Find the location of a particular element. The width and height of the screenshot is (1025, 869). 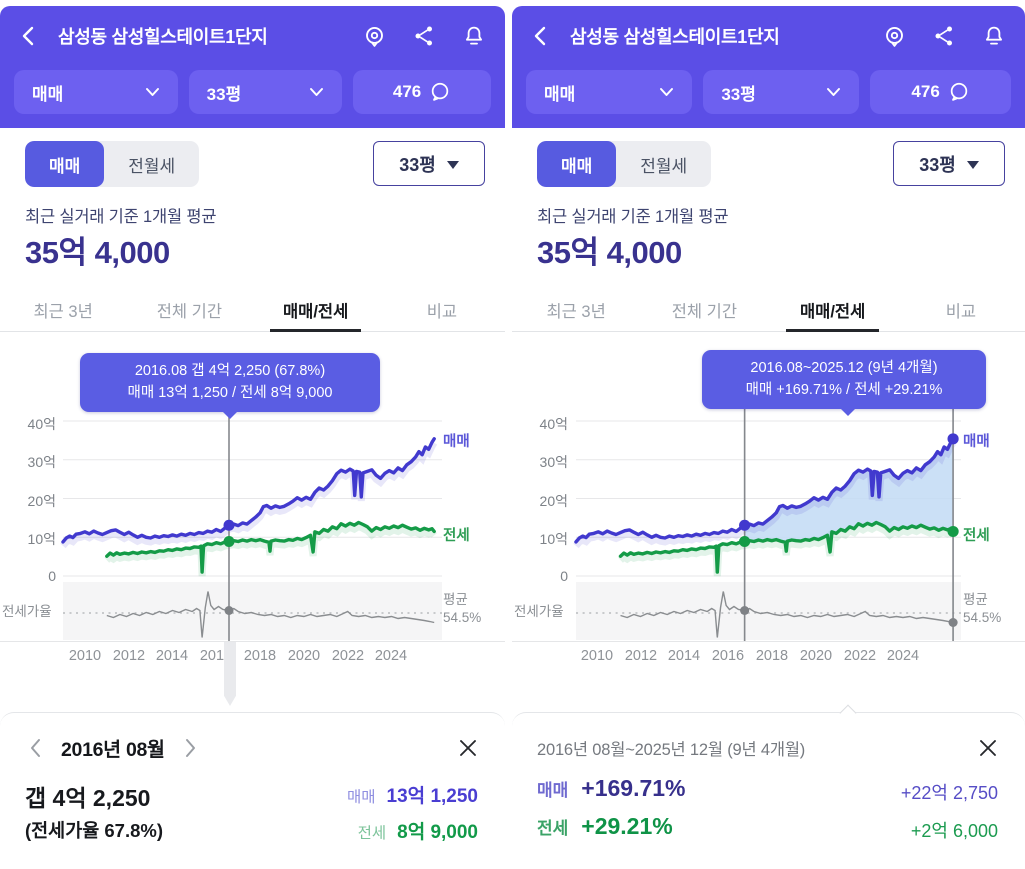

y-axis-tick: 40억 is located at coordinates (553, 424).